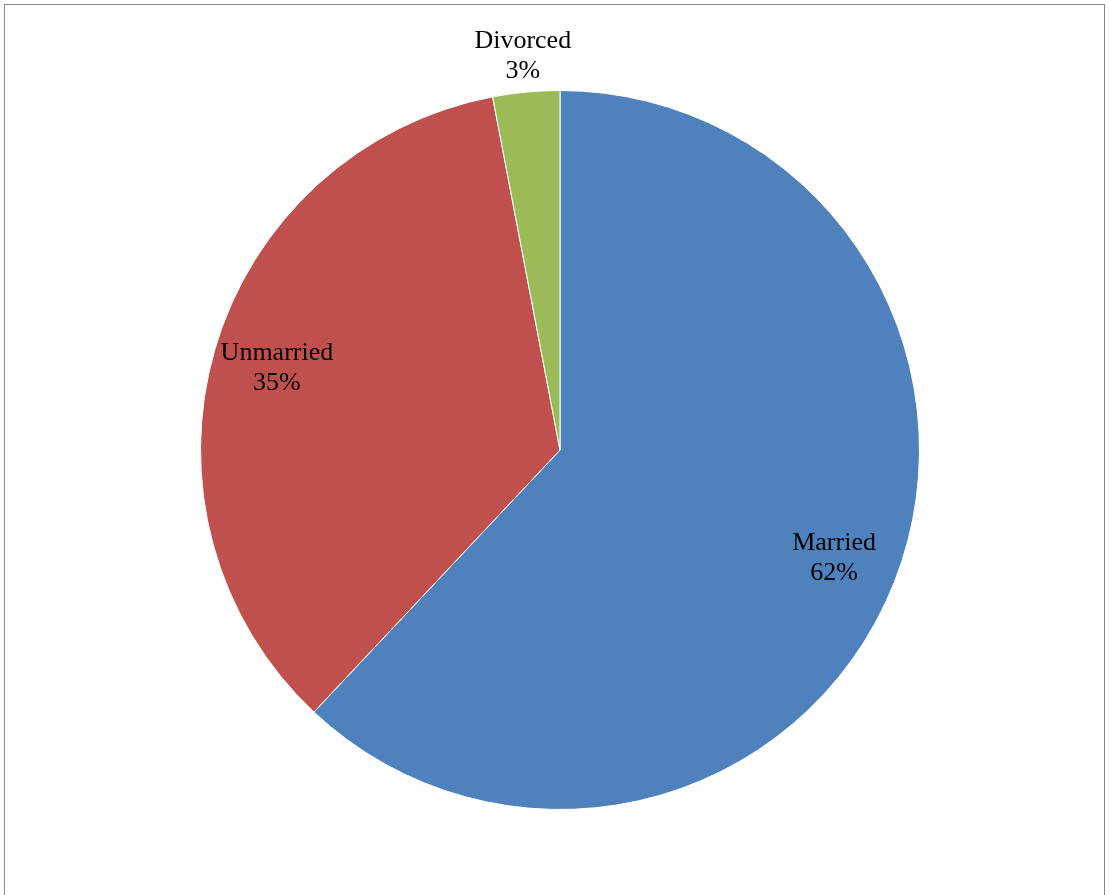 This screenshot has height=895, width=1109. What do you see at coordinates (834, 542) in the screenshot?
I see `slice-label: Married` at bounding box center [834, 542].